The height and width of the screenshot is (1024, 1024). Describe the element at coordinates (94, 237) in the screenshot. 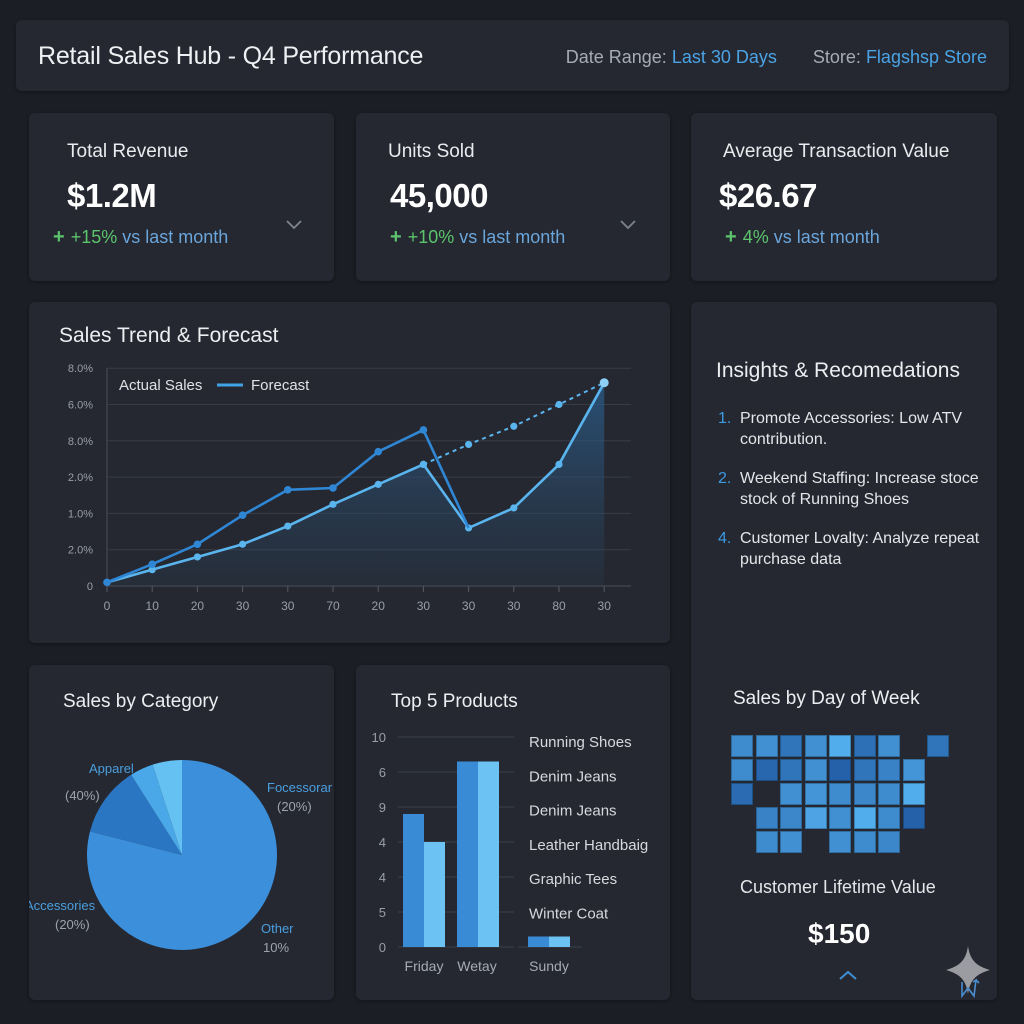

I see `kpi-delta-percent: +15%` at that location.